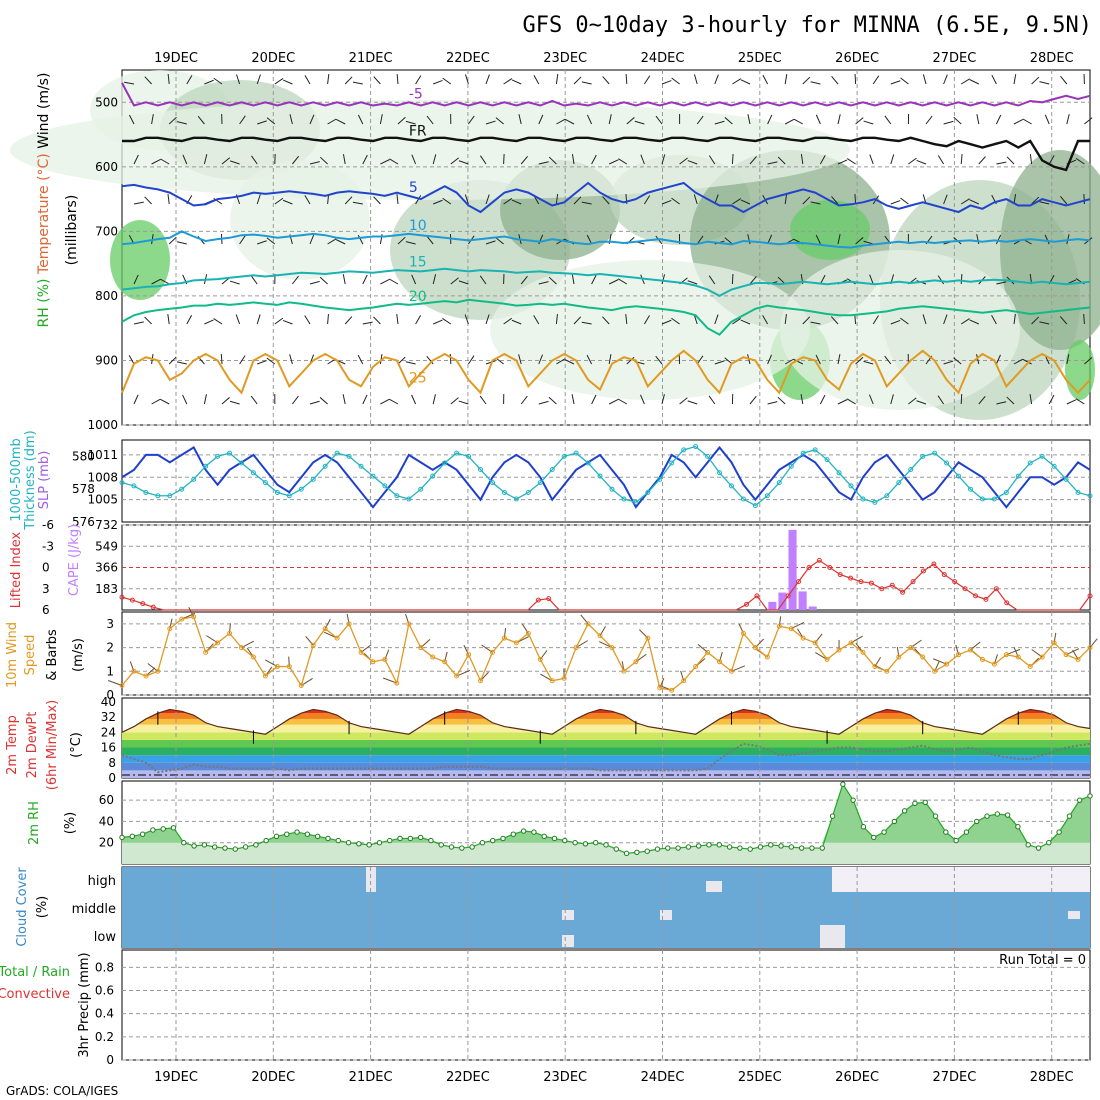 This screenshot has width=1100, height=1100. Describe the element at coordinates (606, 585) in the screenshot. I see `lifted-index-line` at that location.